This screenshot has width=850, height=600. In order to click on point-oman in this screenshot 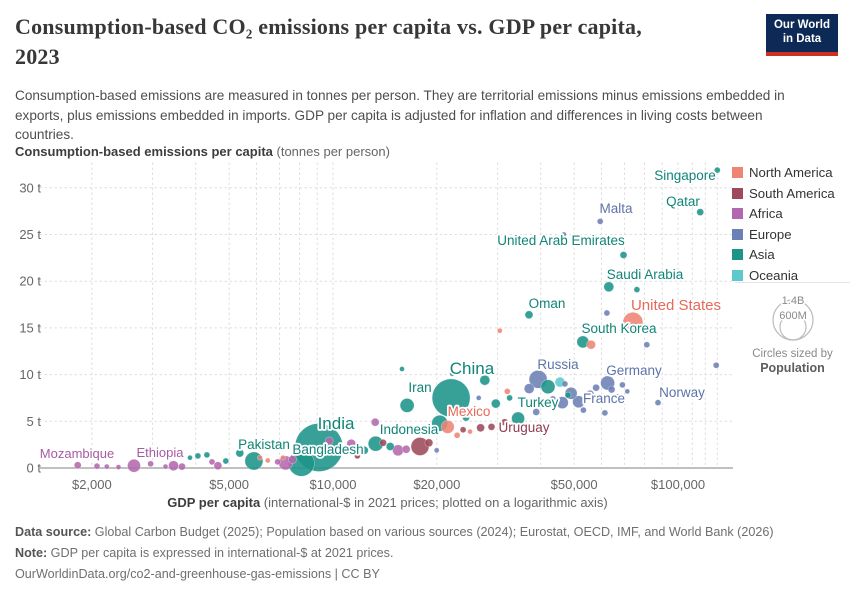, I will do `click(529, 315)`.